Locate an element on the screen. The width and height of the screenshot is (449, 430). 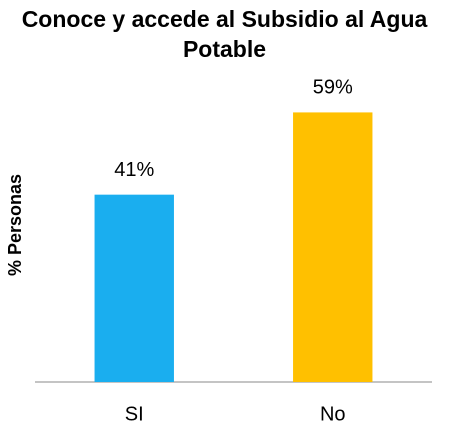
x-tick-label: No is located at coordinates (333, 414).